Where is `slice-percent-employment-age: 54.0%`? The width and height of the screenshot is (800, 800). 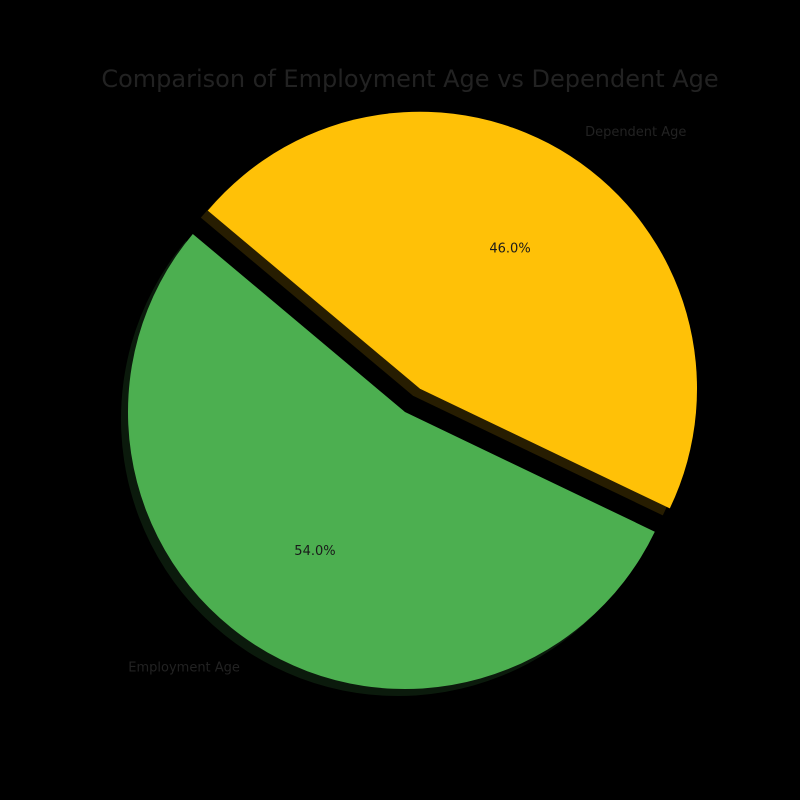
slice-percent-employment-age: 54.0% is located at coordinates (314, 551).